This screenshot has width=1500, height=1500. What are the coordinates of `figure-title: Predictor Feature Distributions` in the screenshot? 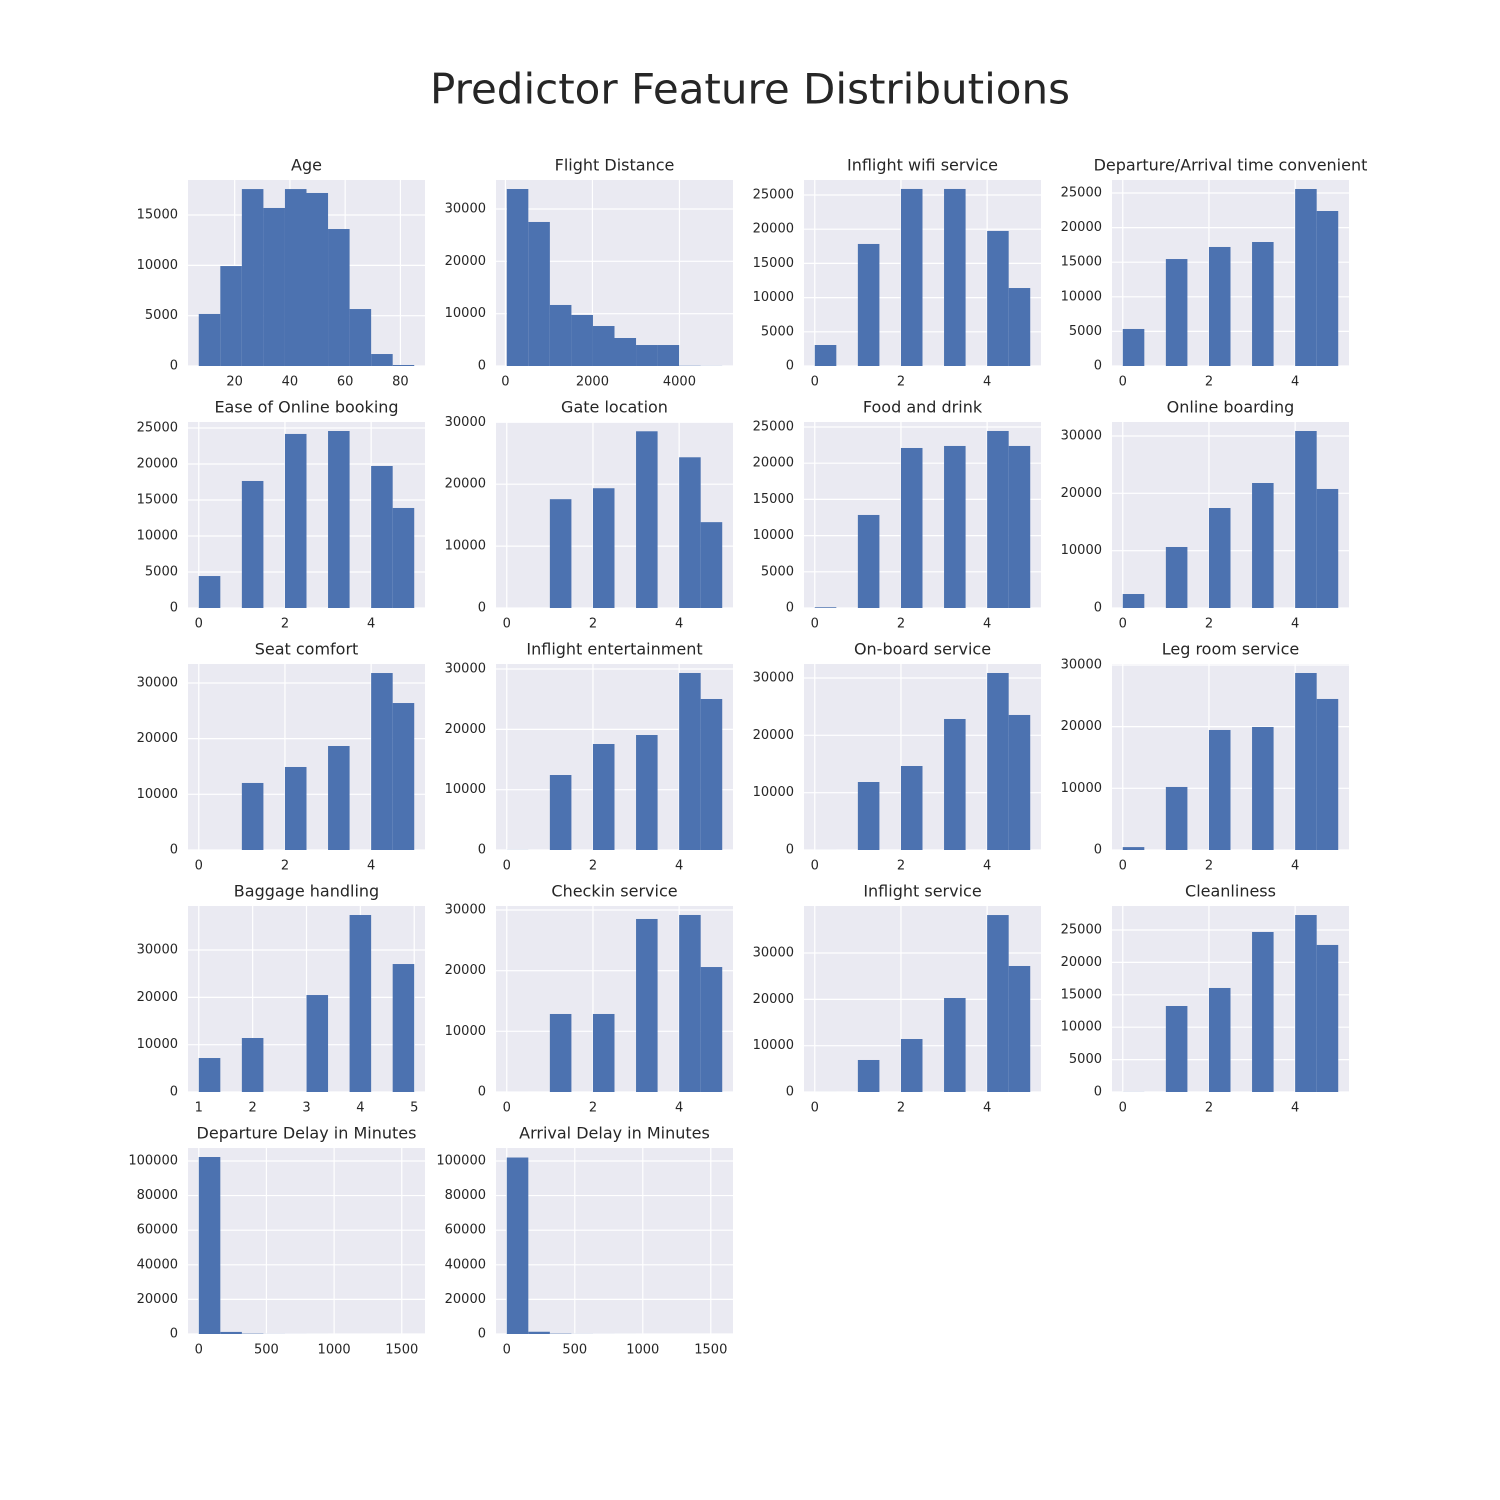 It's located at (750, 89).